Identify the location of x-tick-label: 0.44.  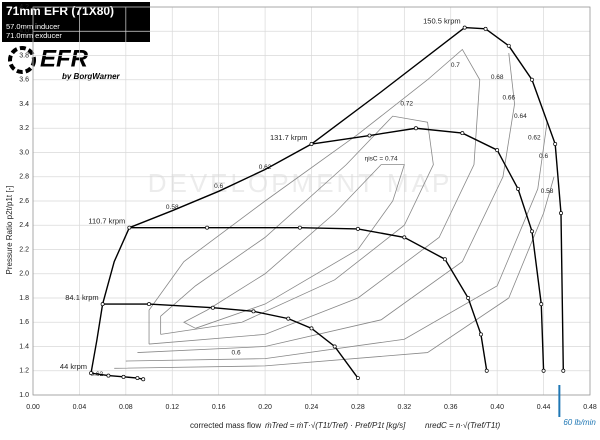
(544, 407).